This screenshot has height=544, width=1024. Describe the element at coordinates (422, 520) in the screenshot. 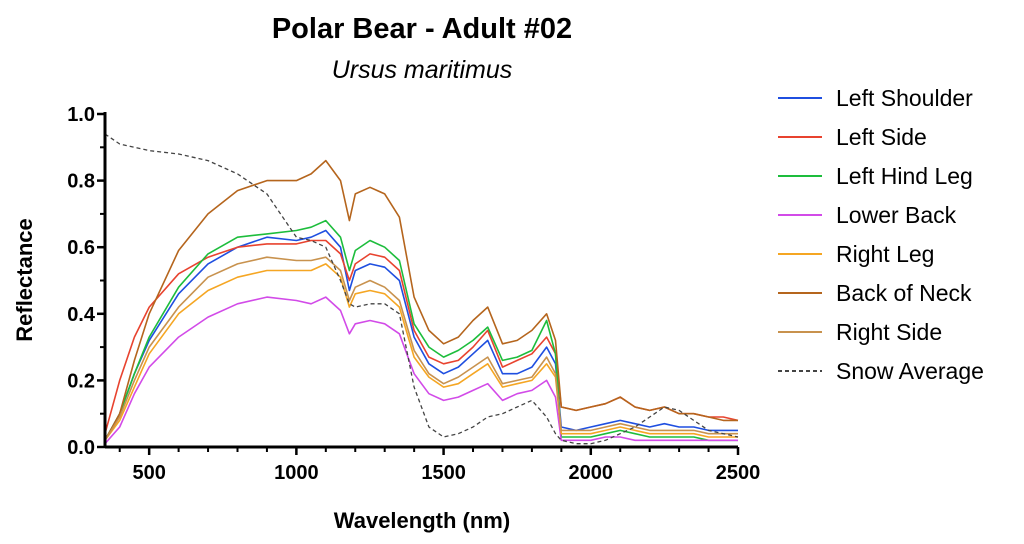

I see `x-axis-label: Wavelength (nm)` at that location.